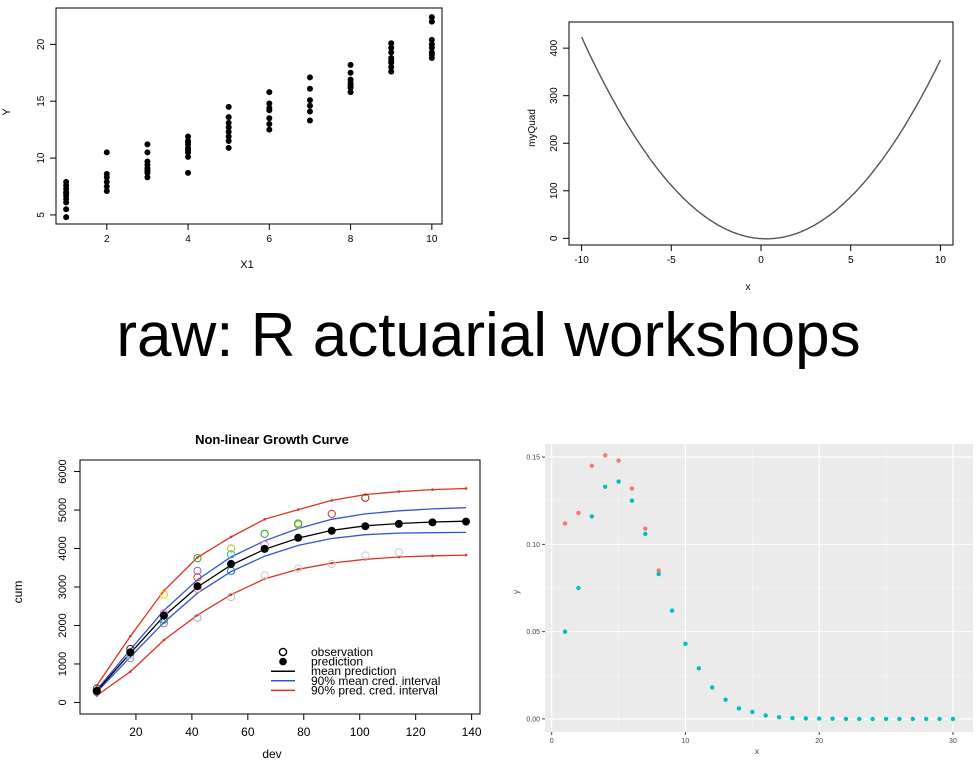 This screenshot has height=762, width=977. I want to click on chart2-ytick-label: 300, so click(554, 95).